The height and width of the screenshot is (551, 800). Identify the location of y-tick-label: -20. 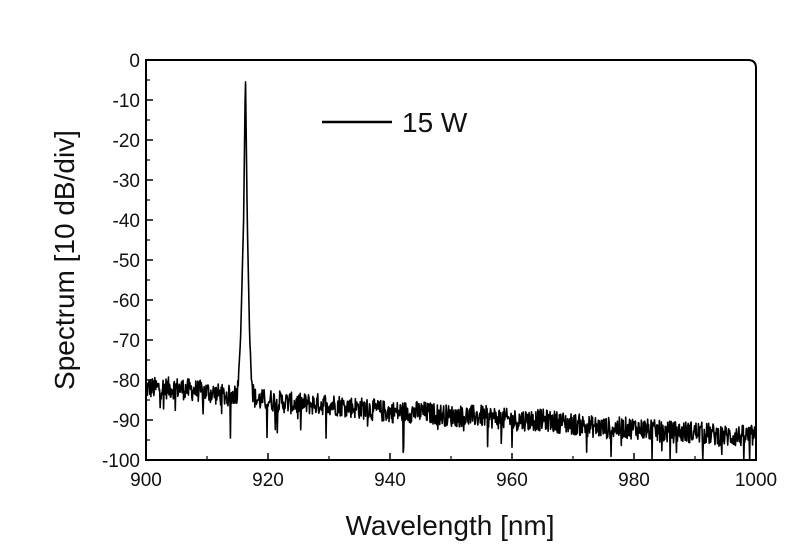
(126, 141).